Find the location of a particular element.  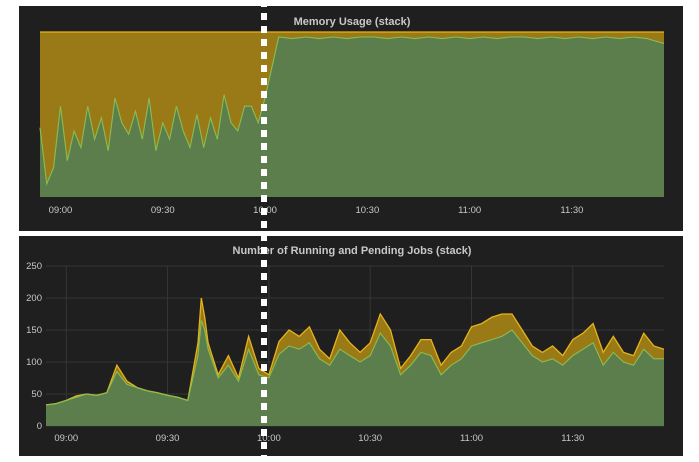

jobs-y-tick-label: 50 is located at coordinates (36, 394).